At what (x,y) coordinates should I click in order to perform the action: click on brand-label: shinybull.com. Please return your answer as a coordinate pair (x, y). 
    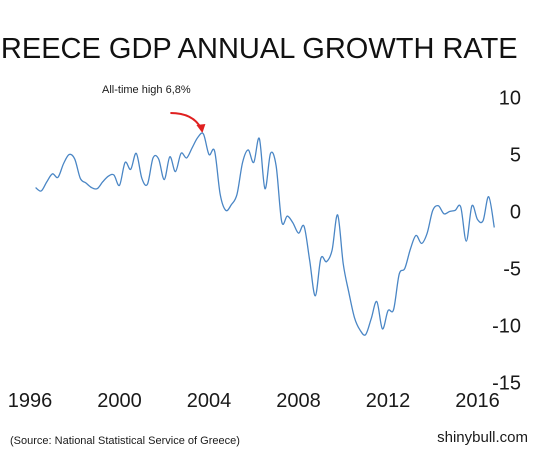
    Looking at the image, I should click on (482, 437).